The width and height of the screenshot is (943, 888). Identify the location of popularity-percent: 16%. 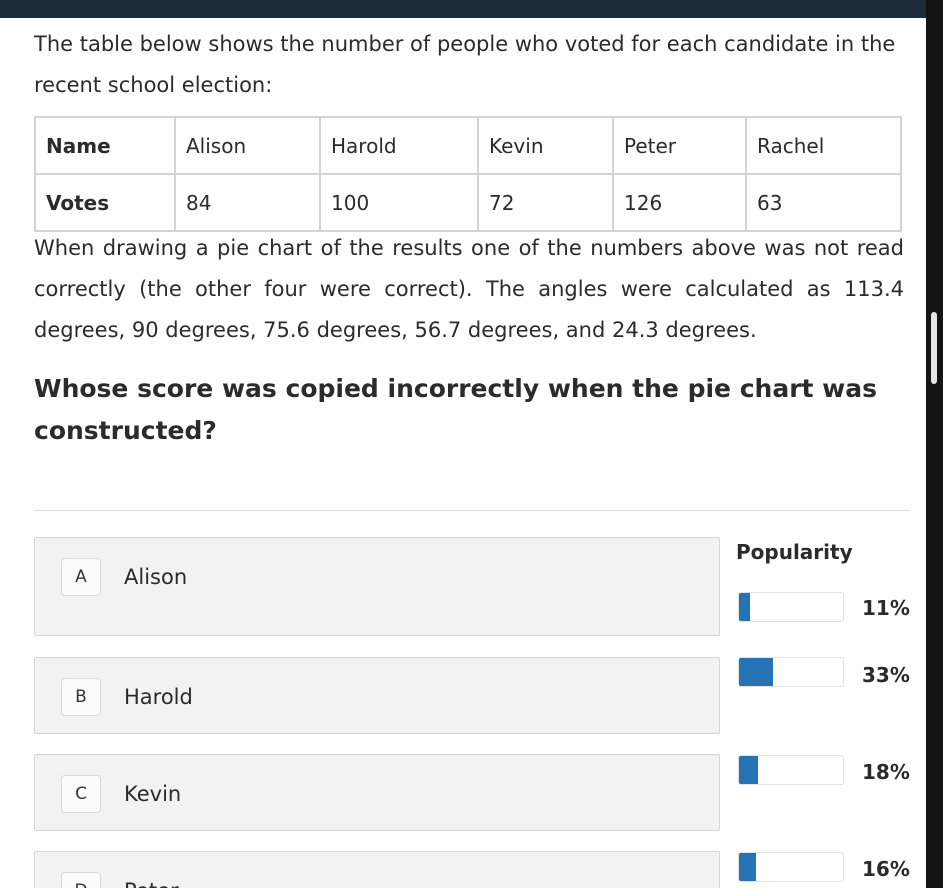
(886, 869).